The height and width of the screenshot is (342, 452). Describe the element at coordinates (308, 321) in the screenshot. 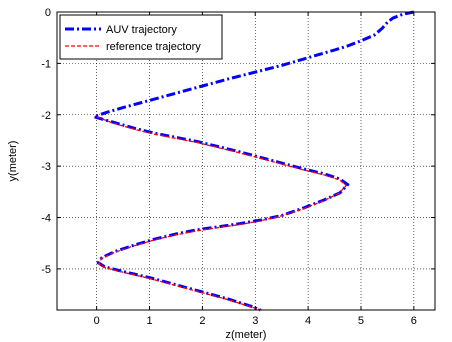

I see `x-tick-label: 4` at that location.